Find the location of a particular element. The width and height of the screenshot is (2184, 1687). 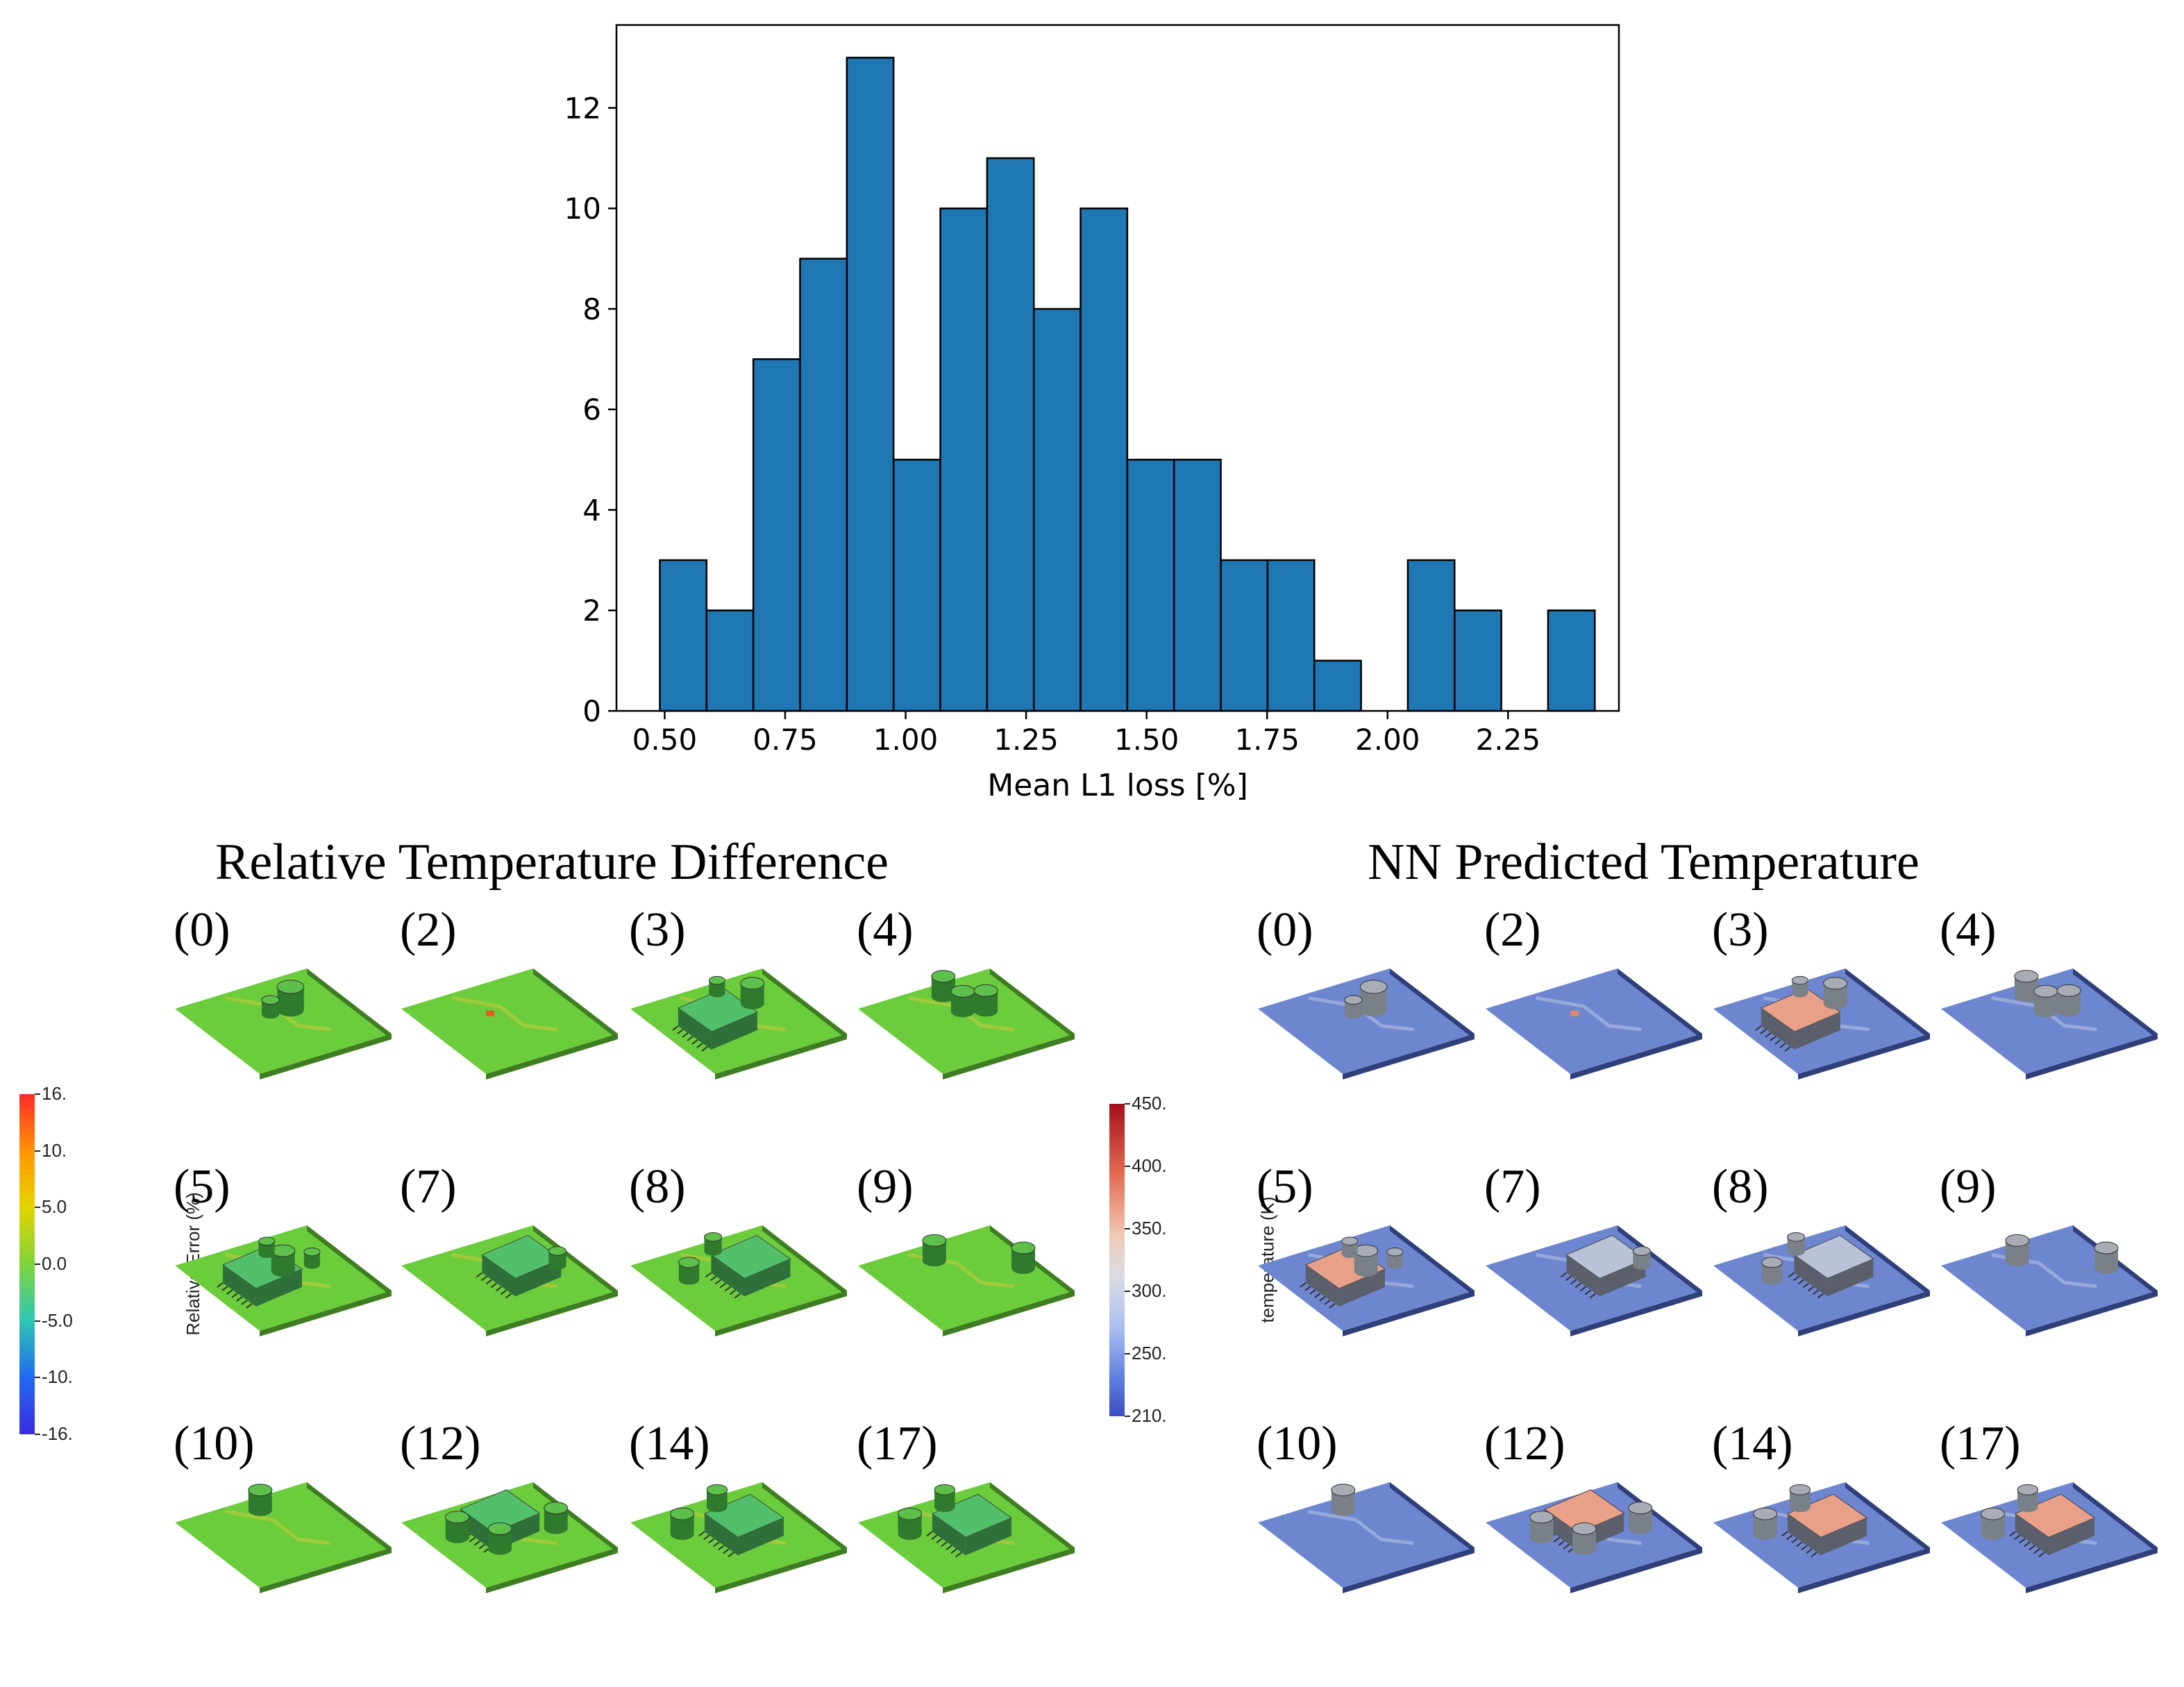

error-panel-label: (3) is located at coordinates (657, 930).